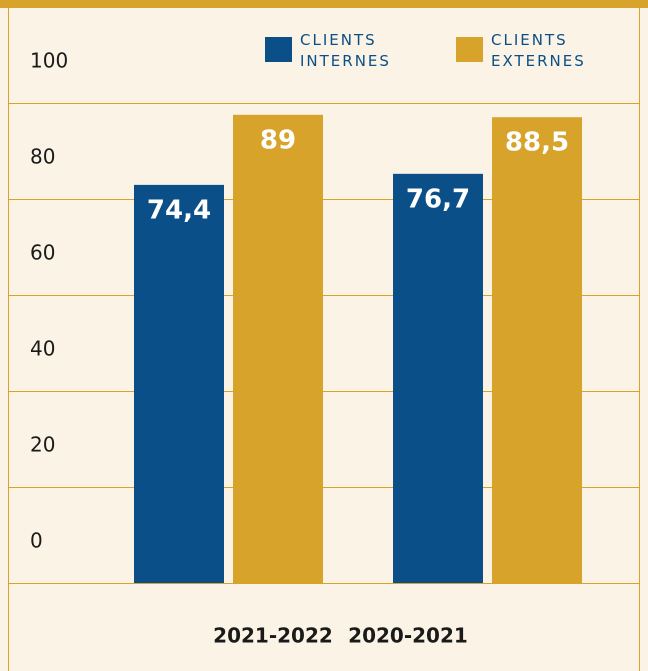 The width and height of the screenshot is (648, 671). Describe the element at coordinates (36, 541) in the screenshot. I see `y-tick-label: 0` at that location.